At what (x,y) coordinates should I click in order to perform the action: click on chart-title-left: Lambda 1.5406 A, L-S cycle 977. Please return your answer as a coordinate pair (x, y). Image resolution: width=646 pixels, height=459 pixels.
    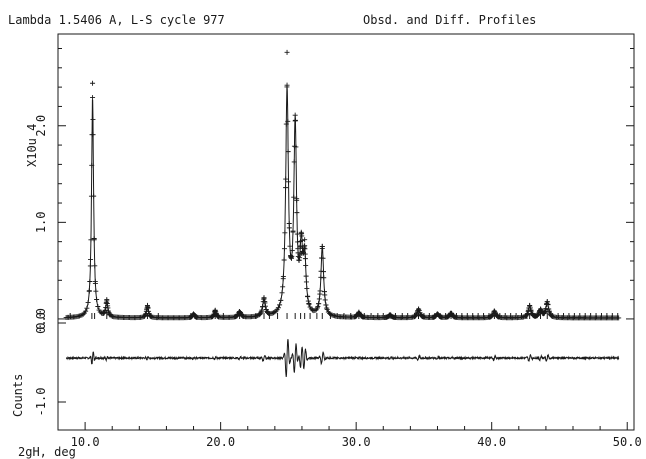
    Looking at the image, I should click on (116, 20).